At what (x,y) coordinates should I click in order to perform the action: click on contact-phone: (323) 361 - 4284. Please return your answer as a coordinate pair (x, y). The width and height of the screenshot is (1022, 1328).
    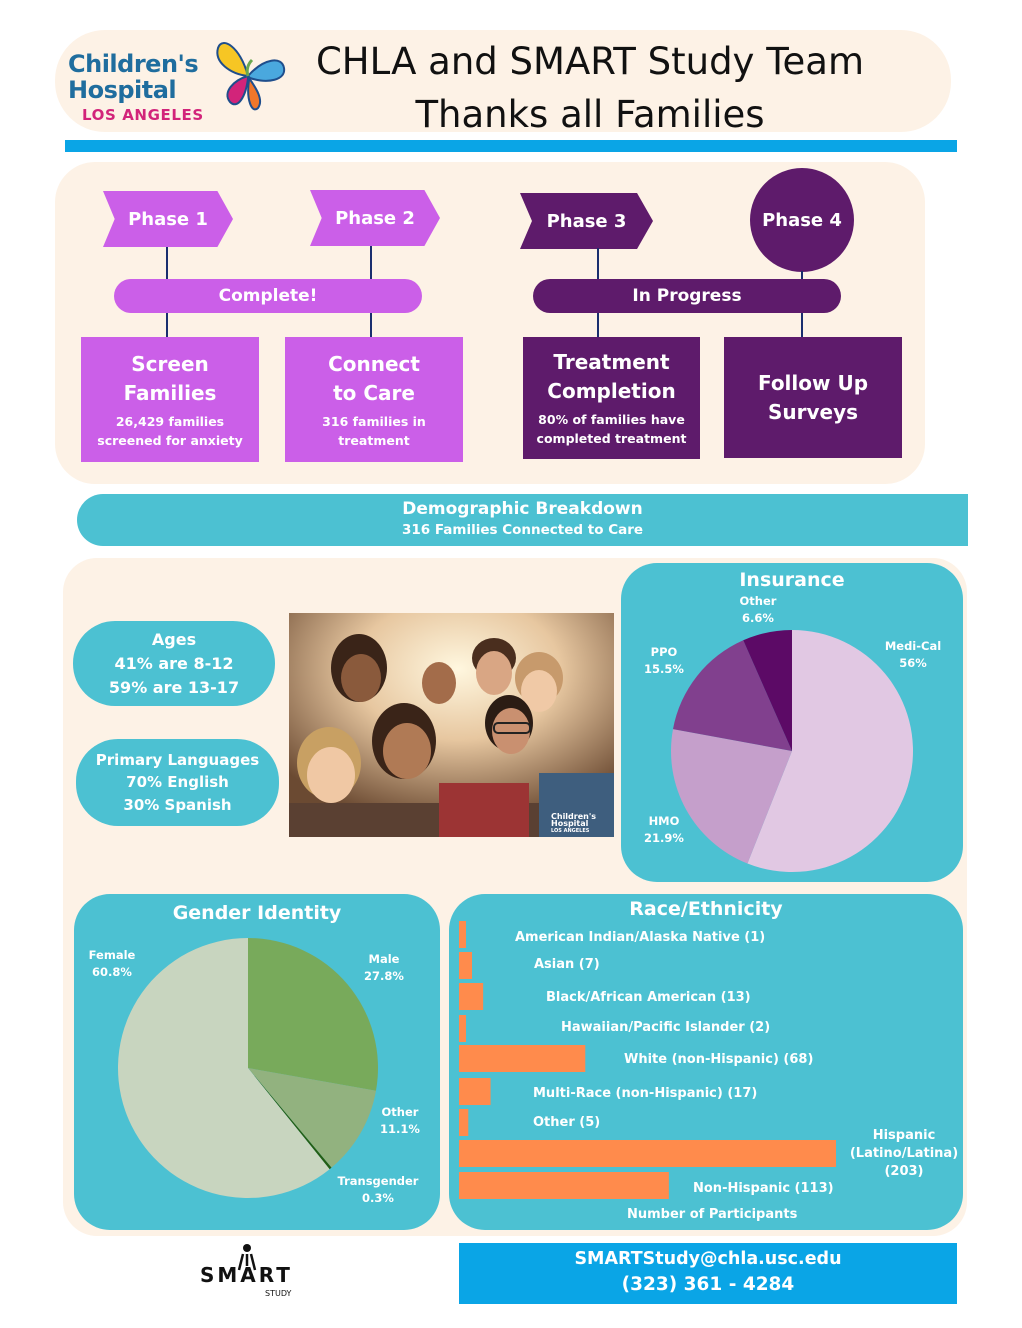
    Looking at the image, I should click on (708, 1284).